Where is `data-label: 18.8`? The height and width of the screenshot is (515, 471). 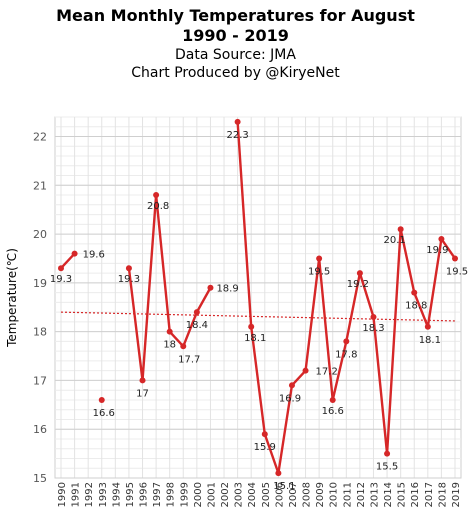 data-label: 18.8 is located at coordinates (416, 306).